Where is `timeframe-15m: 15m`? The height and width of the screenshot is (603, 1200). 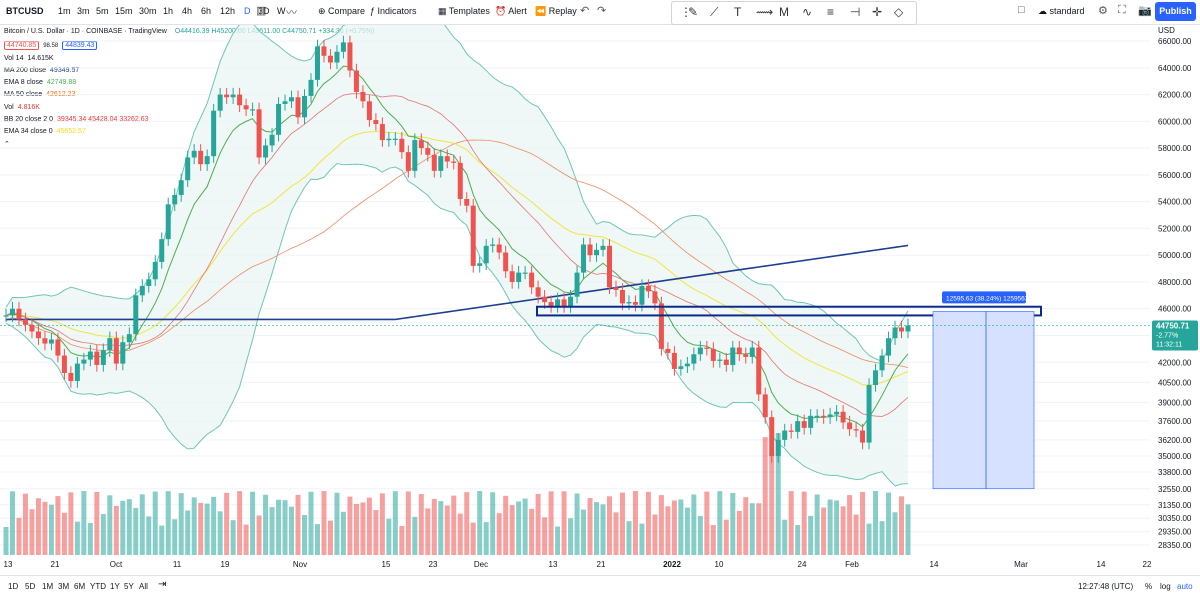 timeframe-15m: 15m is located at coordinates (124, 11).